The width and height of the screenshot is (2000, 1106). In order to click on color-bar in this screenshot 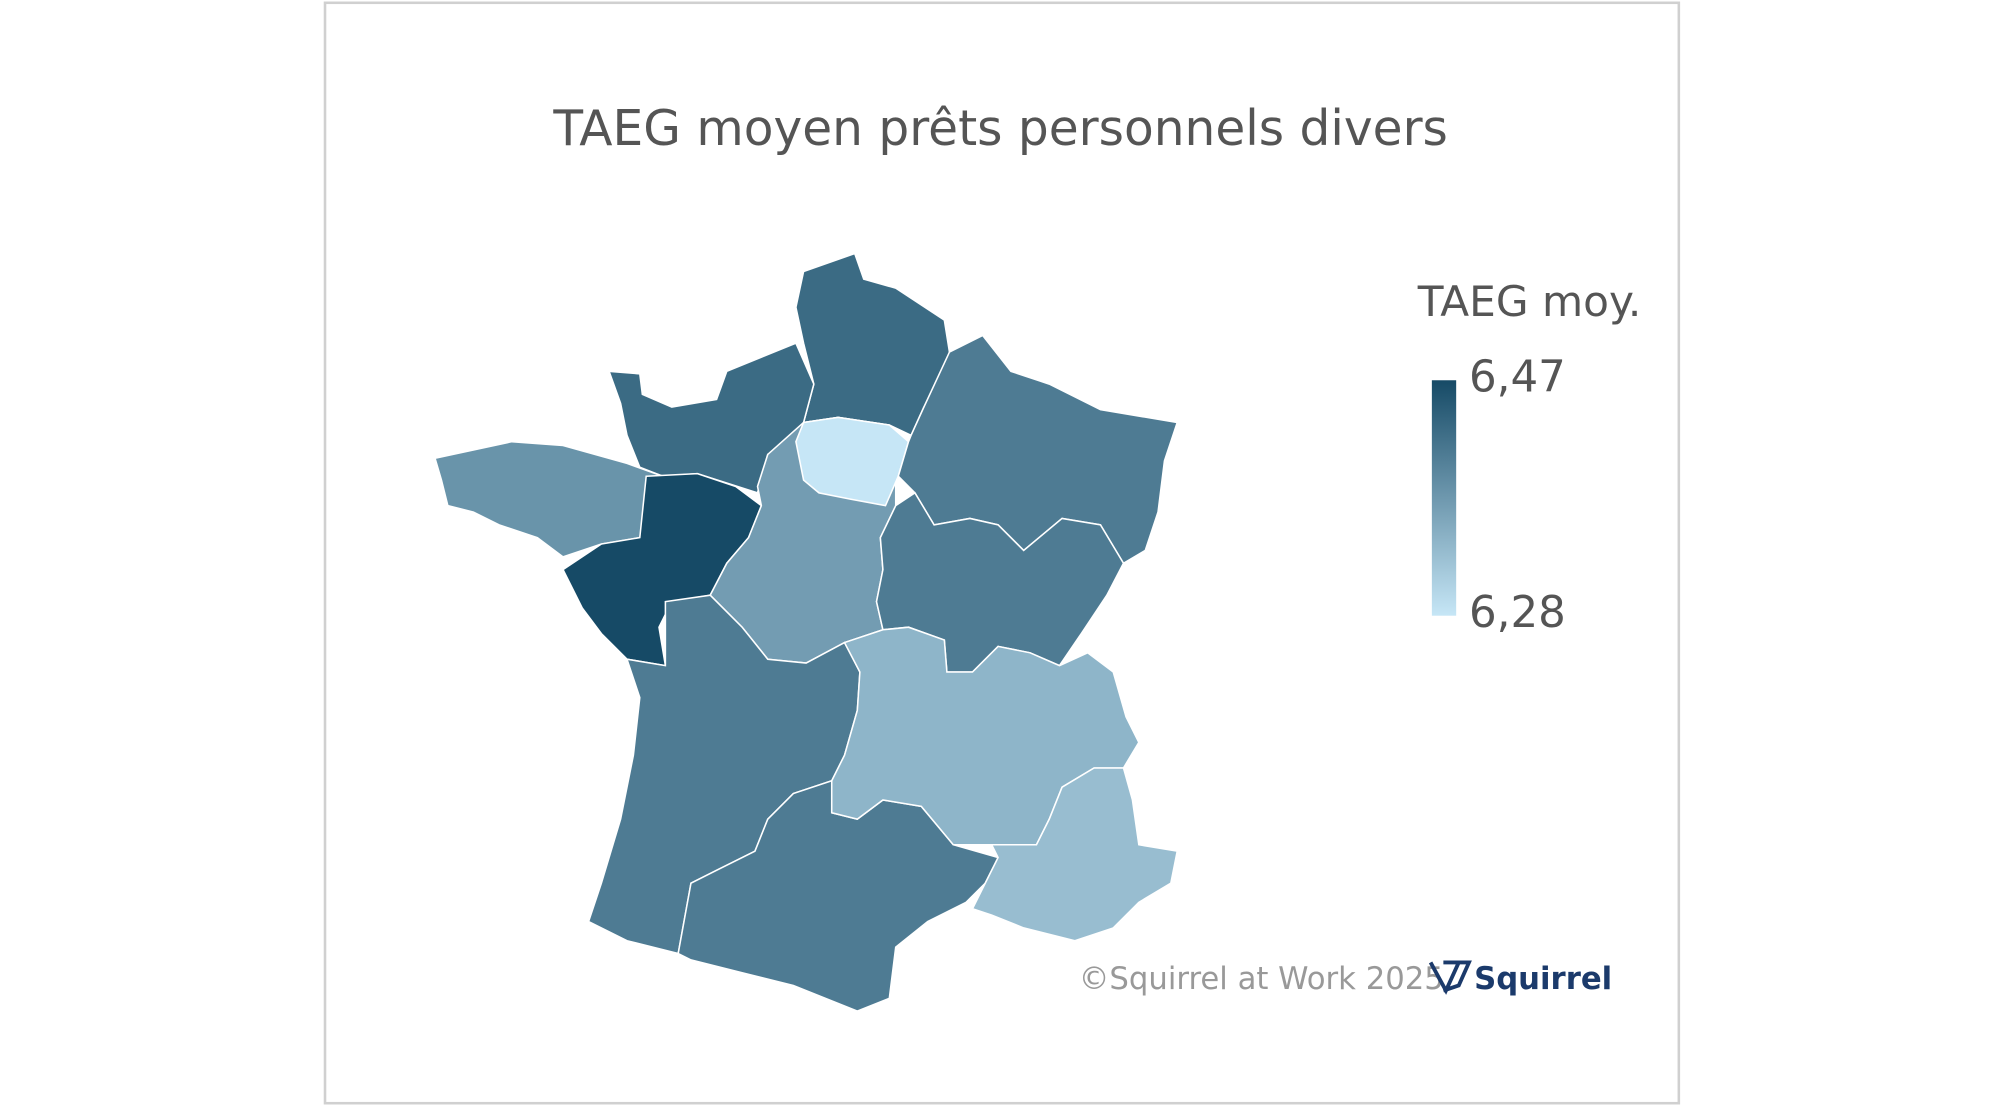, I will do `click(1444, 498)`.